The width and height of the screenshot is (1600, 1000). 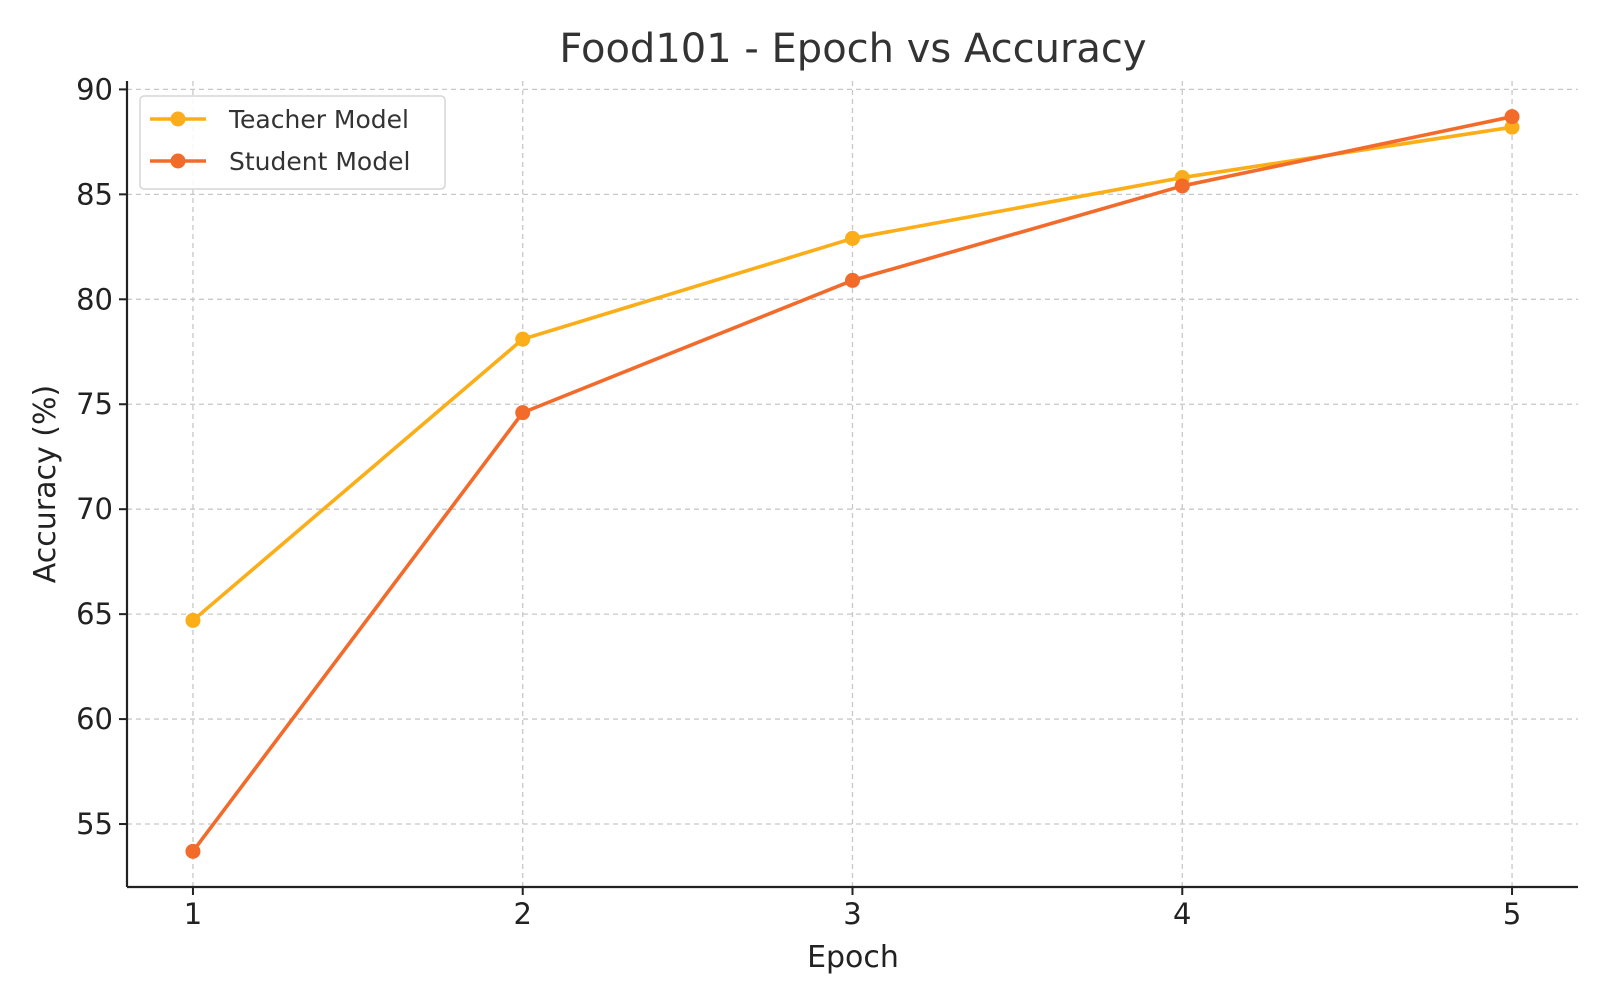 I want to click on y-tick-label: 55, so click(x=94, y=824).